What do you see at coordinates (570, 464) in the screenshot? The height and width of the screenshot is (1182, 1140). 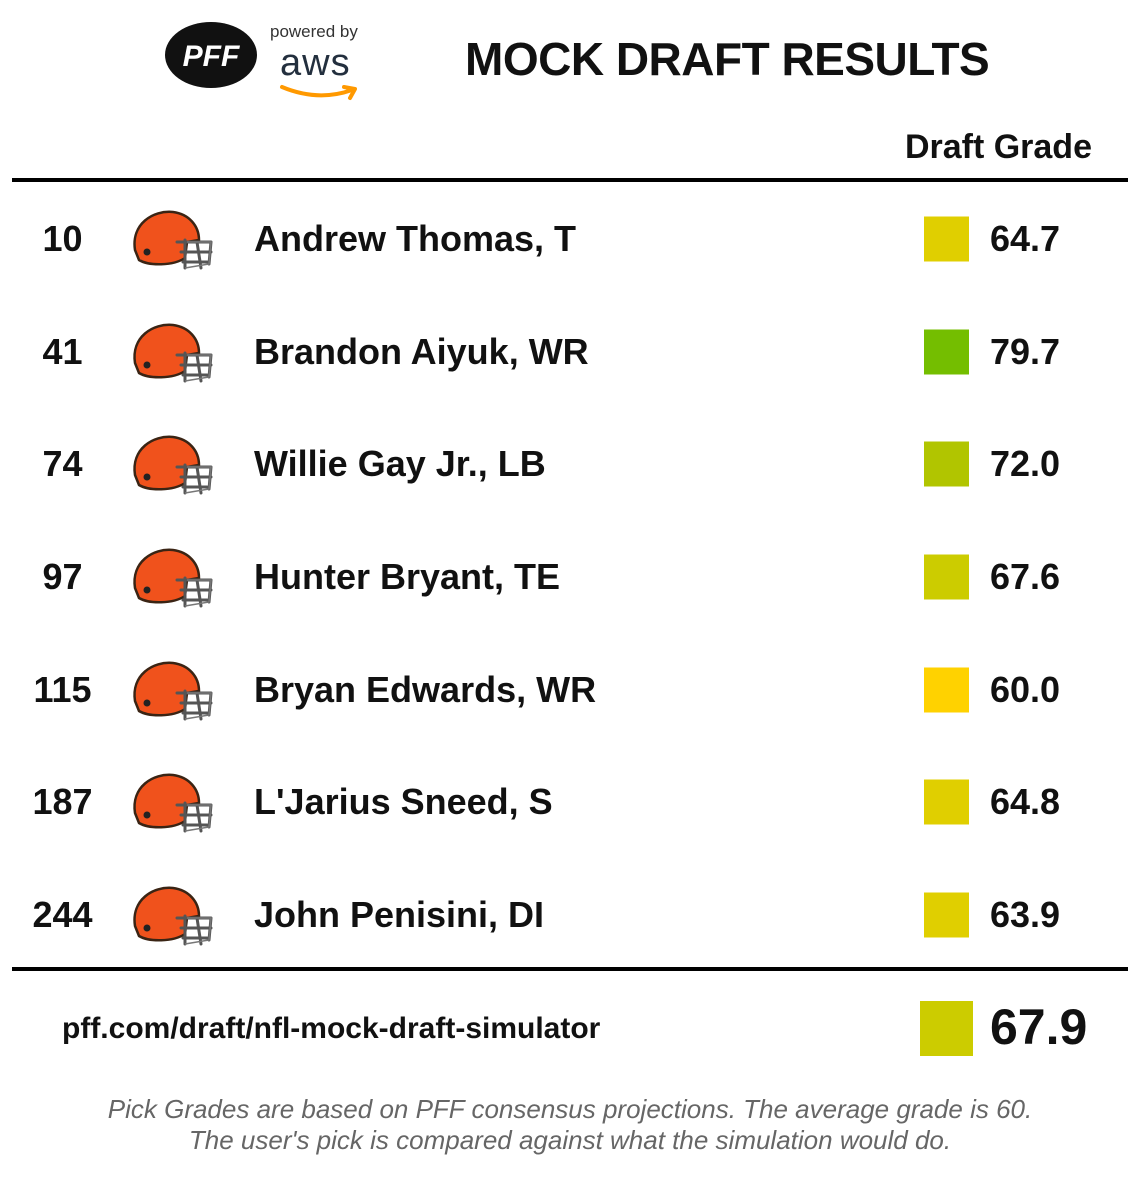 I see `pick-row: 74 Willie Gay Jr., LB 72.0` at bounding box center [570, 464].